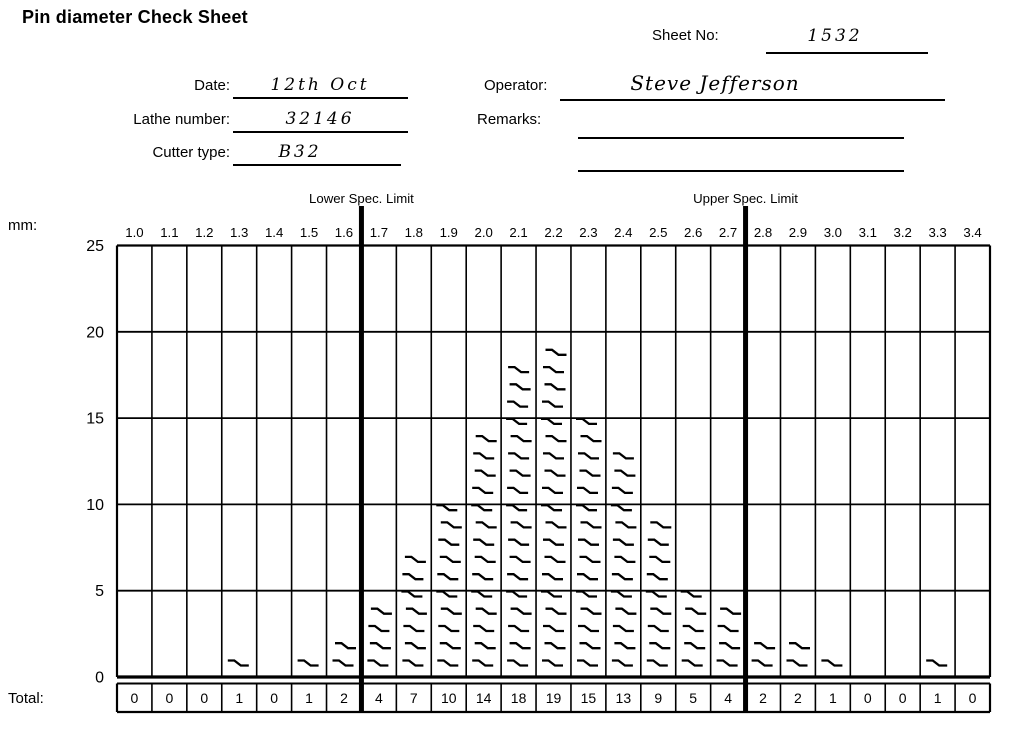 The width and height of the screenshot is (1036, 745). What do you see at coordinates (509, 119) in the screenshot?
I see `remarks-label: Remarks:` at bounding box center [509, 119].